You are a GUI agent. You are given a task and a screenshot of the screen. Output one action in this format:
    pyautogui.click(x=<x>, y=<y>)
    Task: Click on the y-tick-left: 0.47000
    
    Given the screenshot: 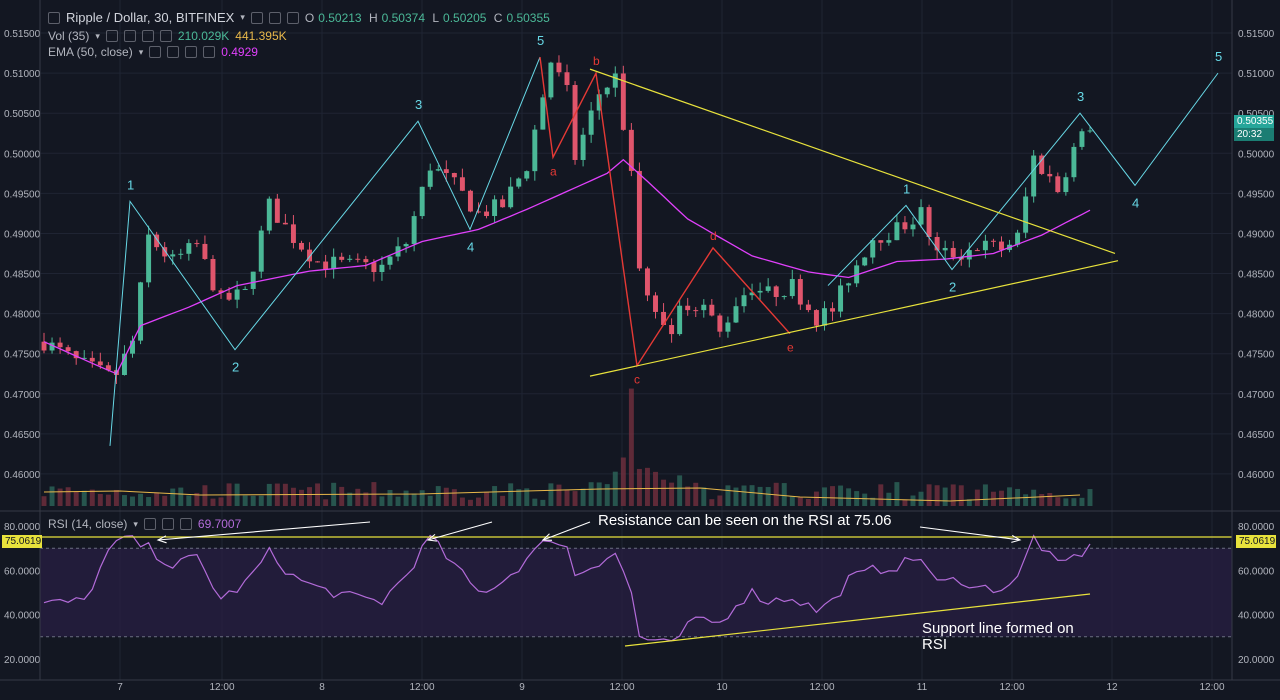 What is the action you would take?
    pyautogui.click(x=22, y=395)
    